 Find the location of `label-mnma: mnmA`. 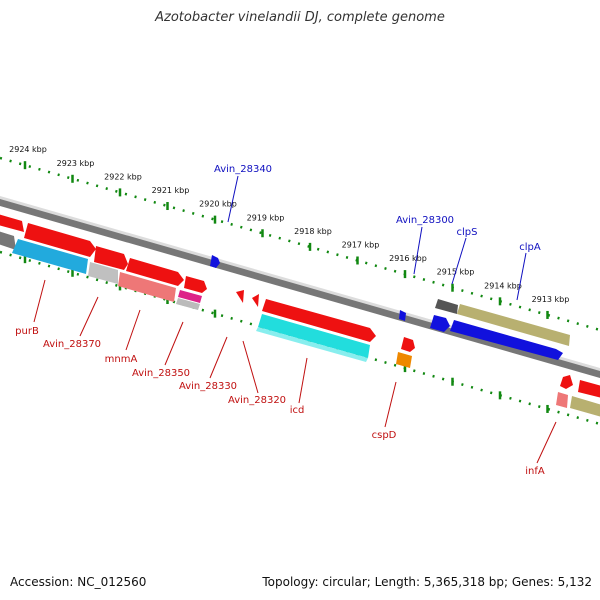

label-mnma: mnmA is located at coordinates (121, 359).